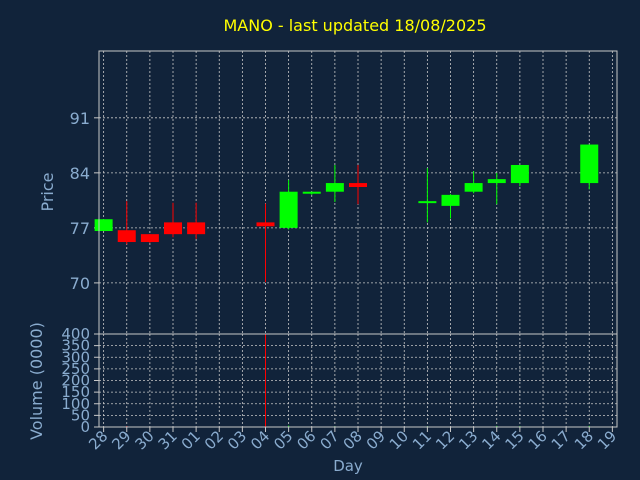 This screenshot has height=480, width=640. What do you see at coordinates (75, 392) in the screenshot?
I see `volume-tick-label: 150` at bounding box center [75, 392].